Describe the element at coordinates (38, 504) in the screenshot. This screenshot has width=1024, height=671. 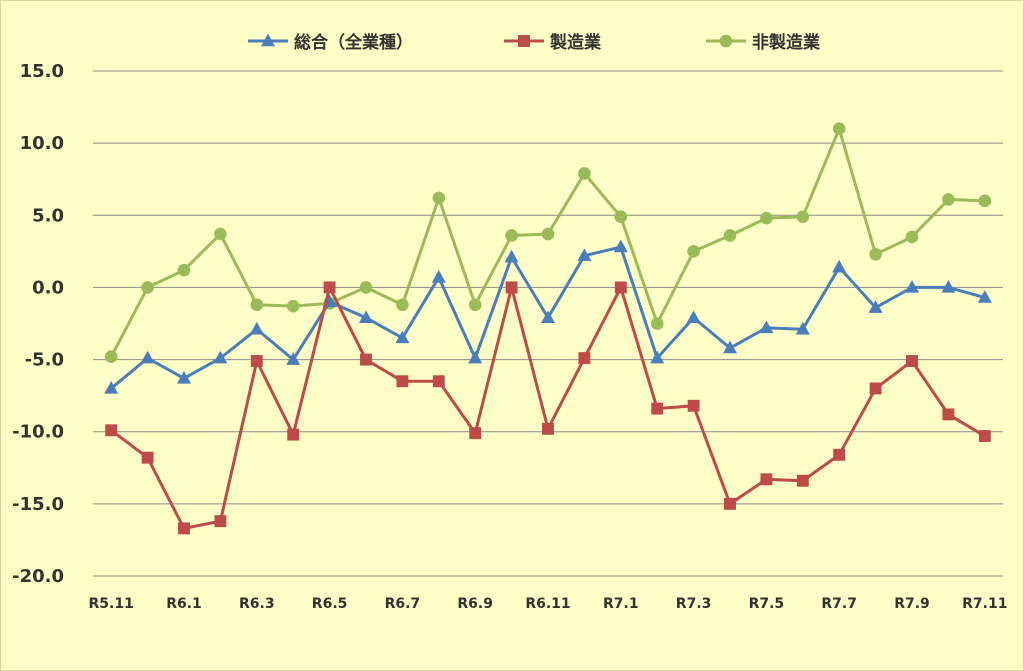
I see `y-tick-label: -15.0` at that location.